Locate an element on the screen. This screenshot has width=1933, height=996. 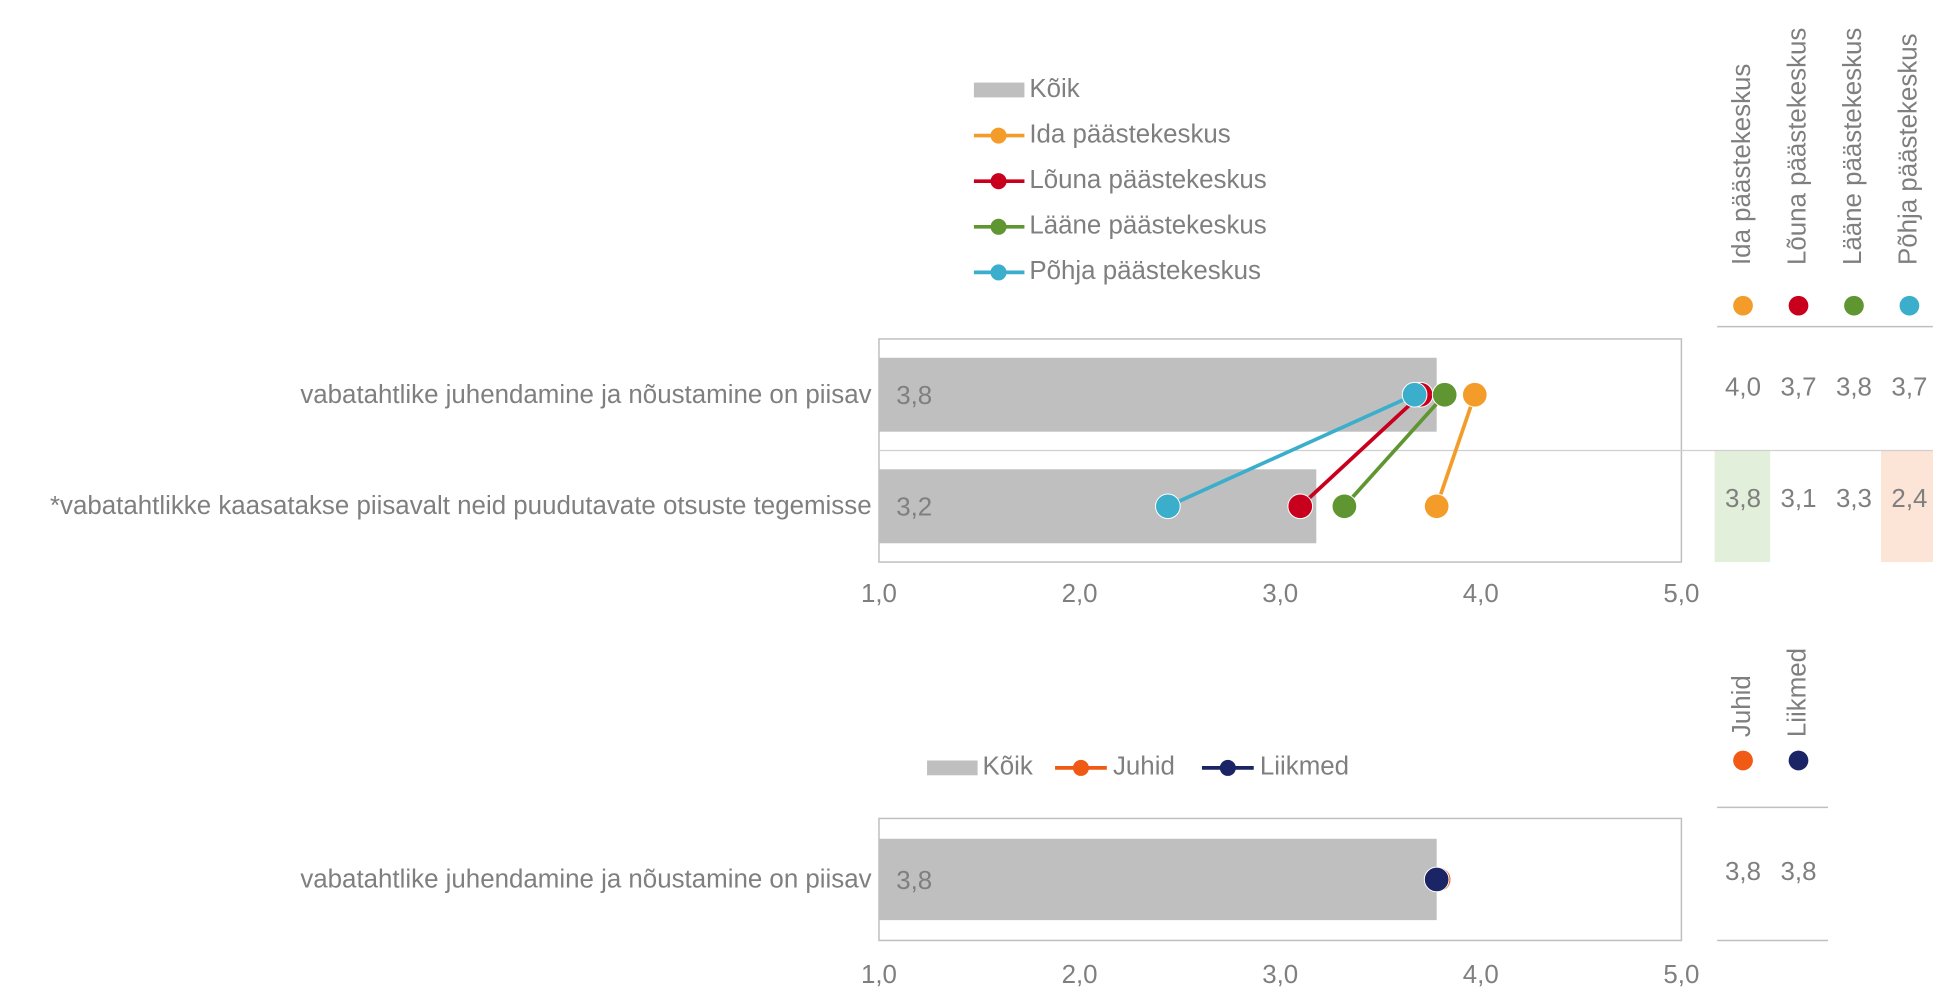
legend-label: Juhid is located at coordinates (1144, 767).